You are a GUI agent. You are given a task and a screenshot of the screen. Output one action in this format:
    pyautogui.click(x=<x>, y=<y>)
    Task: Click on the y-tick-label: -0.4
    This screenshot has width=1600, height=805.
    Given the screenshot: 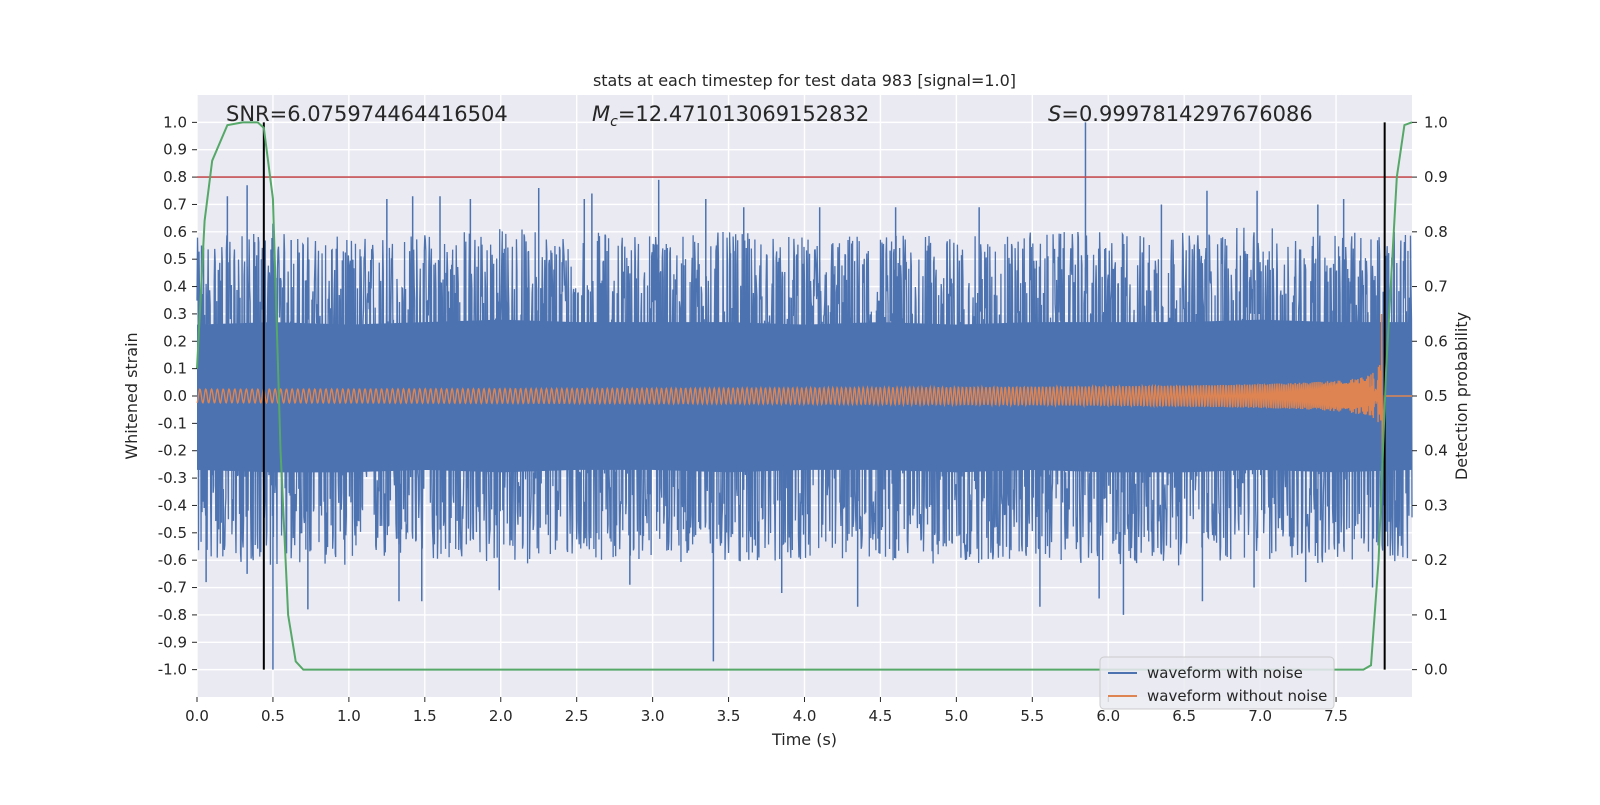 What is the action you would take?
    pyautogui.click(x=172, y=505)
    